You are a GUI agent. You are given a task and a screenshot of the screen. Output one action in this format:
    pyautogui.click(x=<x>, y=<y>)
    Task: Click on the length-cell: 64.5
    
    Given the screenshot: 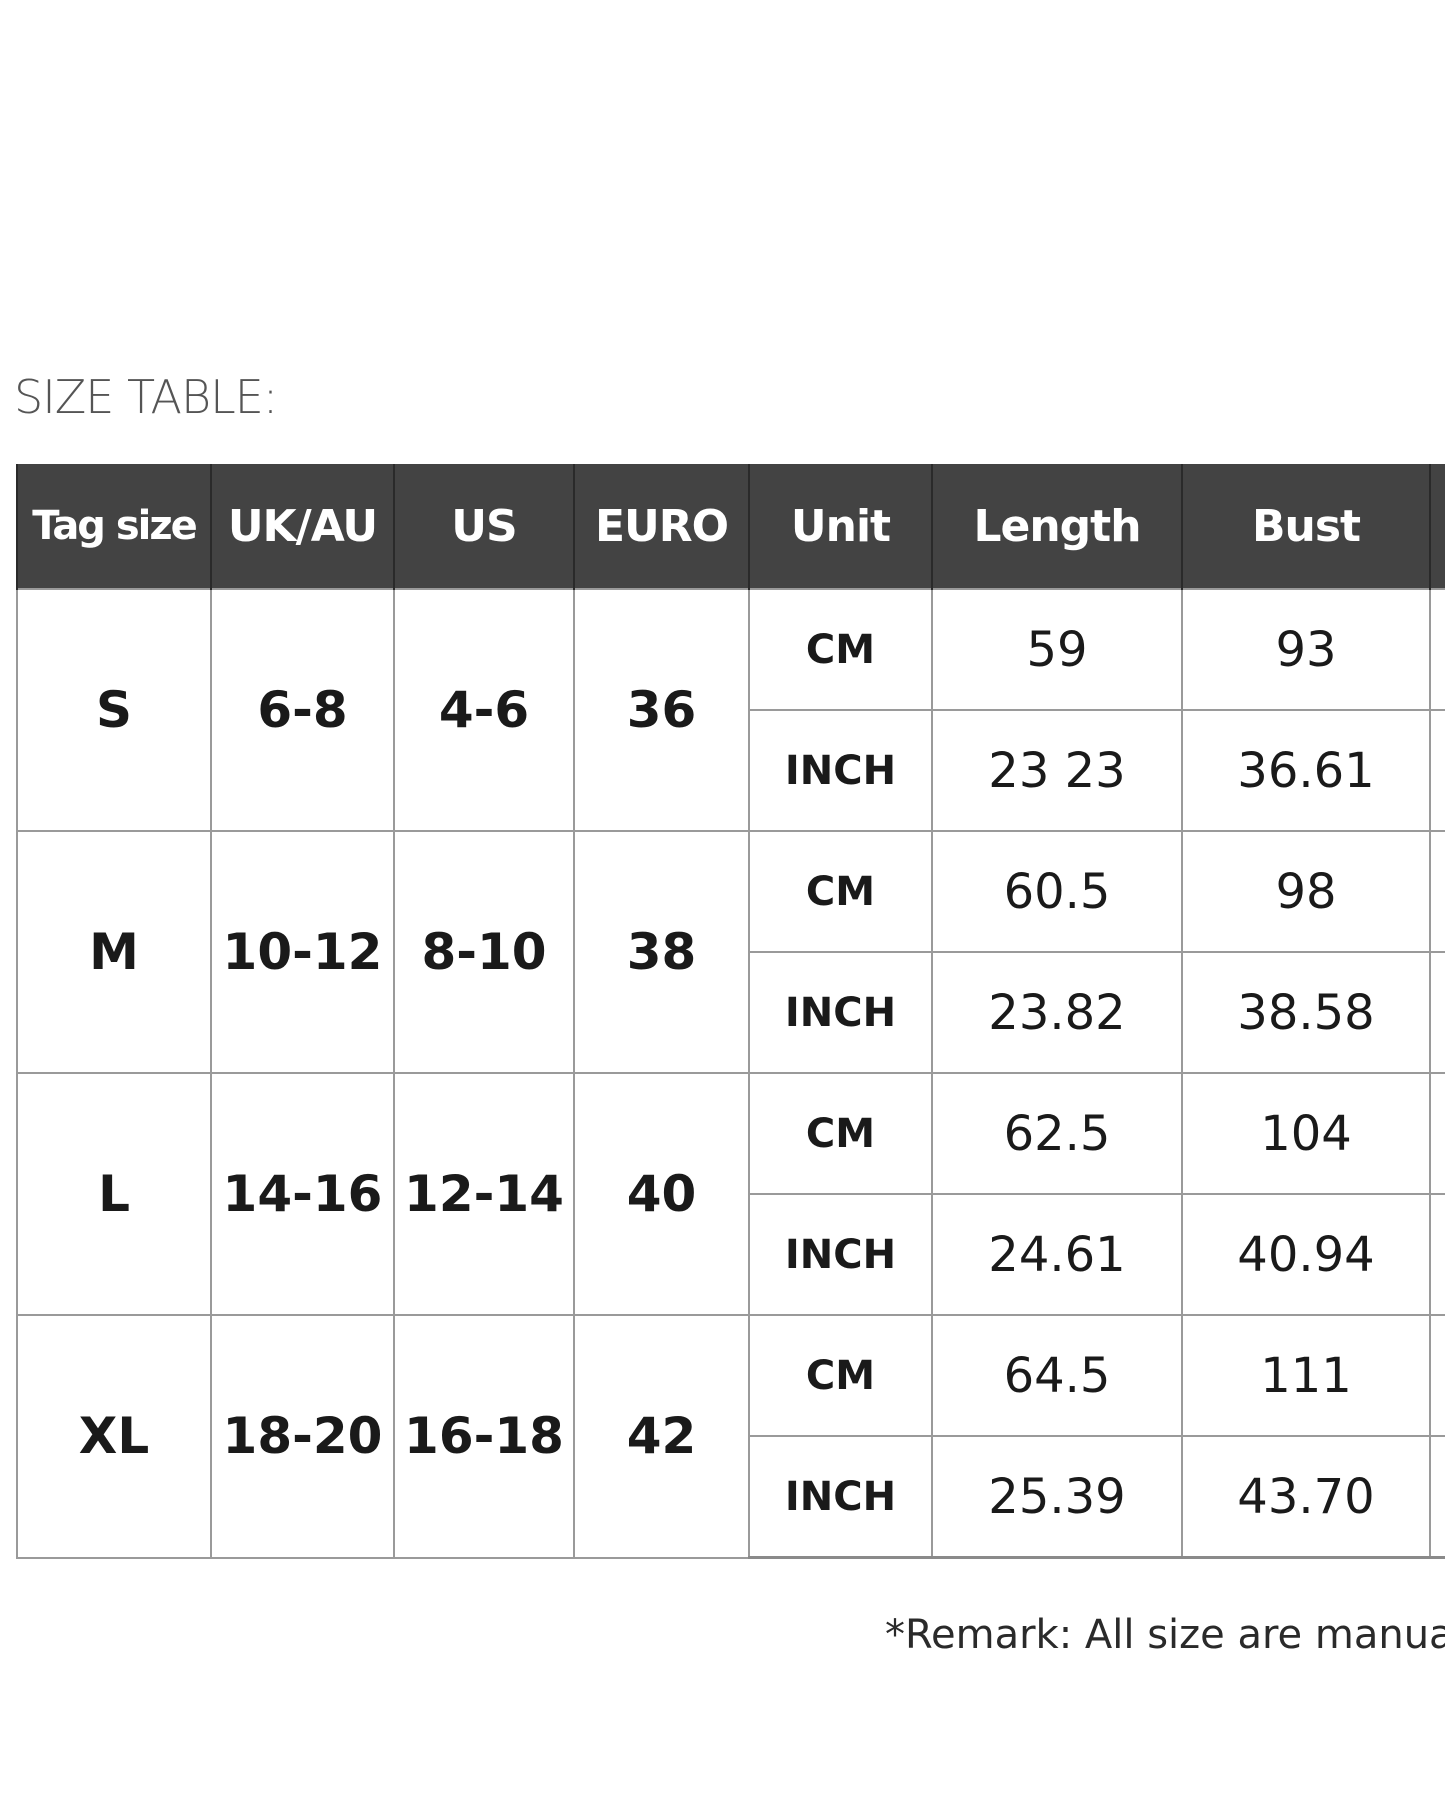 What is the action you would take?
    pyautogui.click(x=1057, y=1375)
    